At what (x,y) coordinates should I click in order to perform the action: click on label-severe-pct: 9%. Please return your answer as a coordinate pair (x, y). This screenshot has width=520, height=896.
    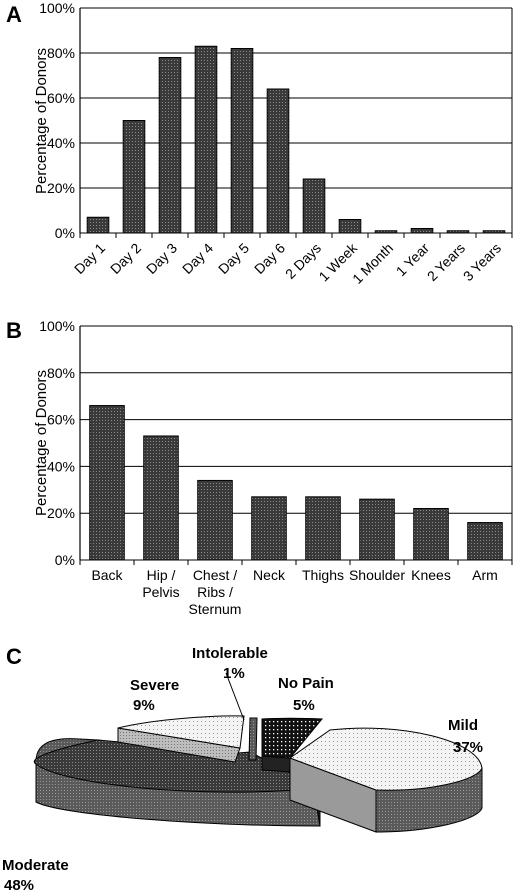
    Looking at the image, I should click on (144, 705).